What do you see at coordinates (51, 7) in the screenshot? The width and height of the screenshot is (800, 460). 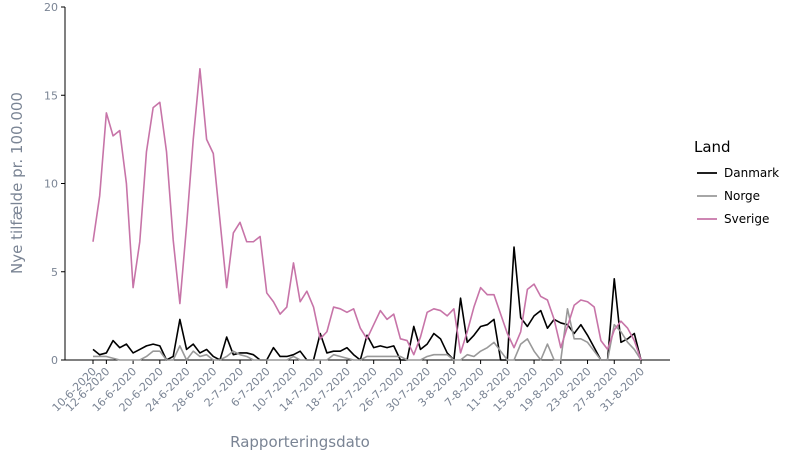 I see `y-tick-label: 20` at bounding box center [51, 7].